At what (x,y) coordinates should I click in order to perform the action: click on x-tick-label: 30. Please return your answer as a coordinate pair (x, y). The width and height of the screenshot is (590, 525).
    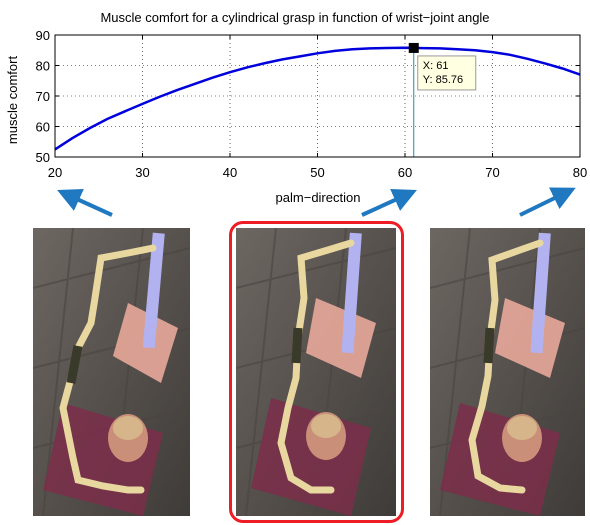
    Looking at the image, I should click on (142, 172).